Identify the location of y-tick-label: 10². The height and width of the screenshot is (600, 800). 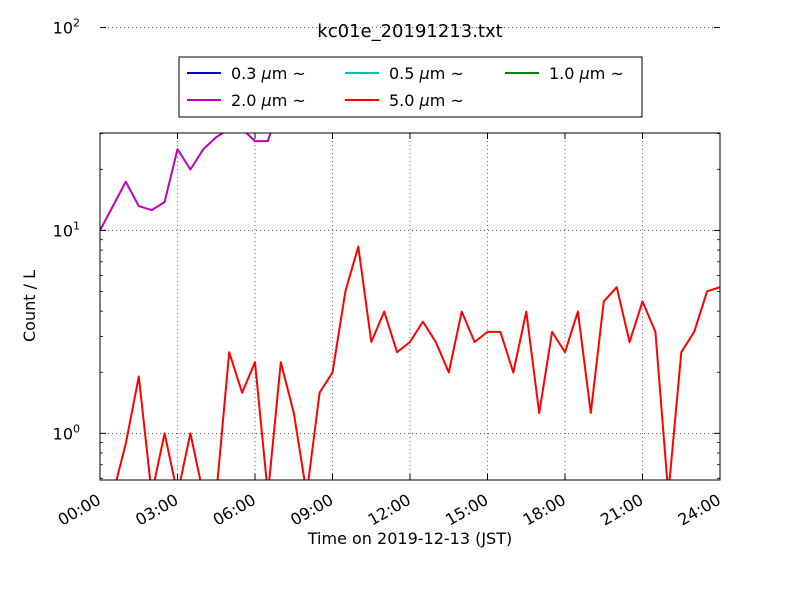
(66, 26).